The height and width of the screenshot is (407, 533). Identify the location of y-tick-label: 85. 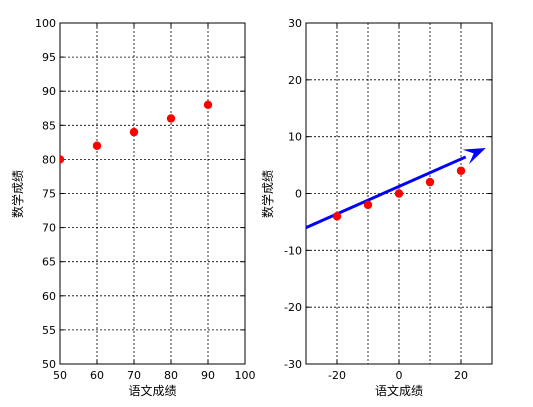
(49, 125).